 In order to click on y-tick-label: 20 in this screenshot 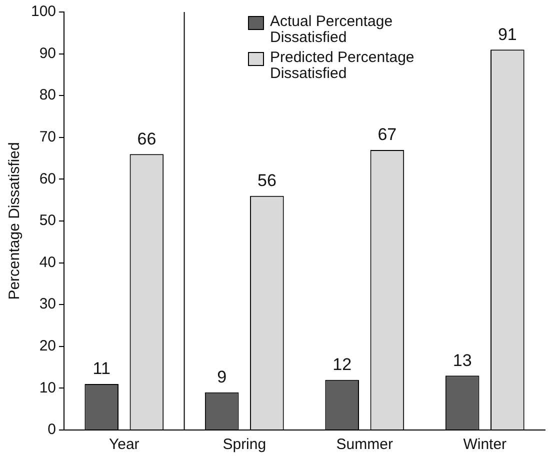, I will do `click(47, 346)`.